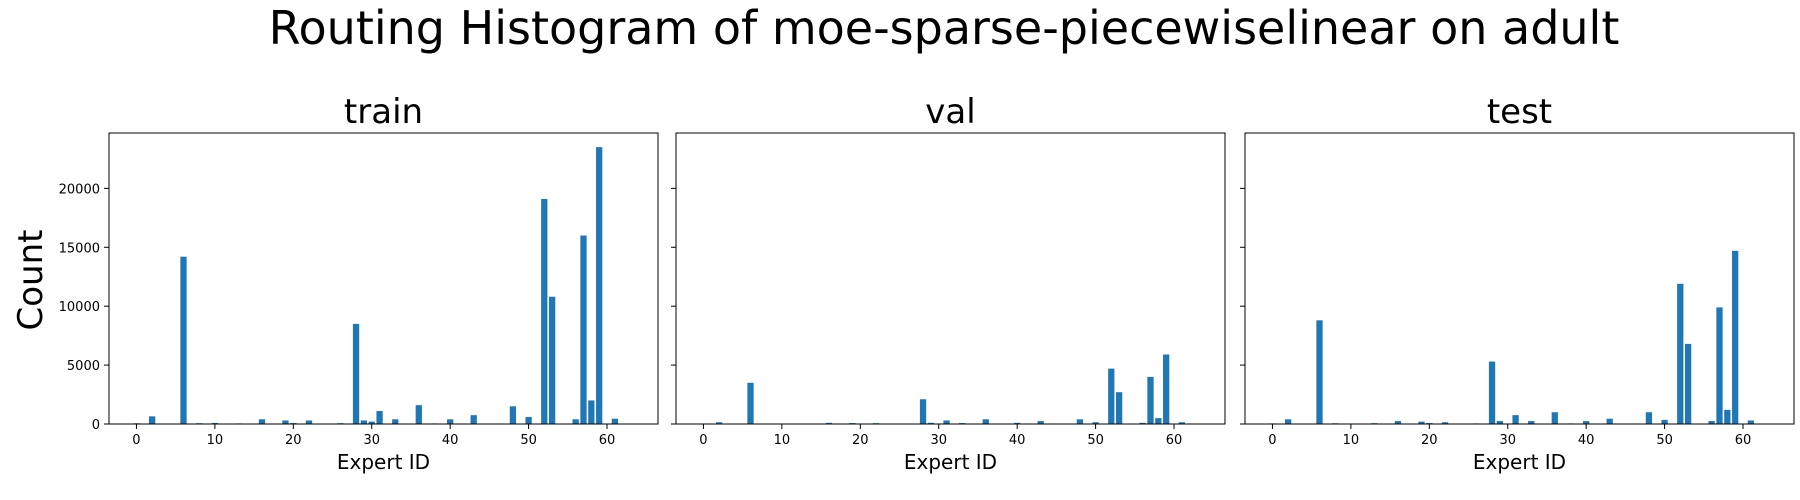 The image size is (1800, 500). Describe the element at coordinates (79, 248) in the screenshot. I see `y-tick-label: 15000` at that location.